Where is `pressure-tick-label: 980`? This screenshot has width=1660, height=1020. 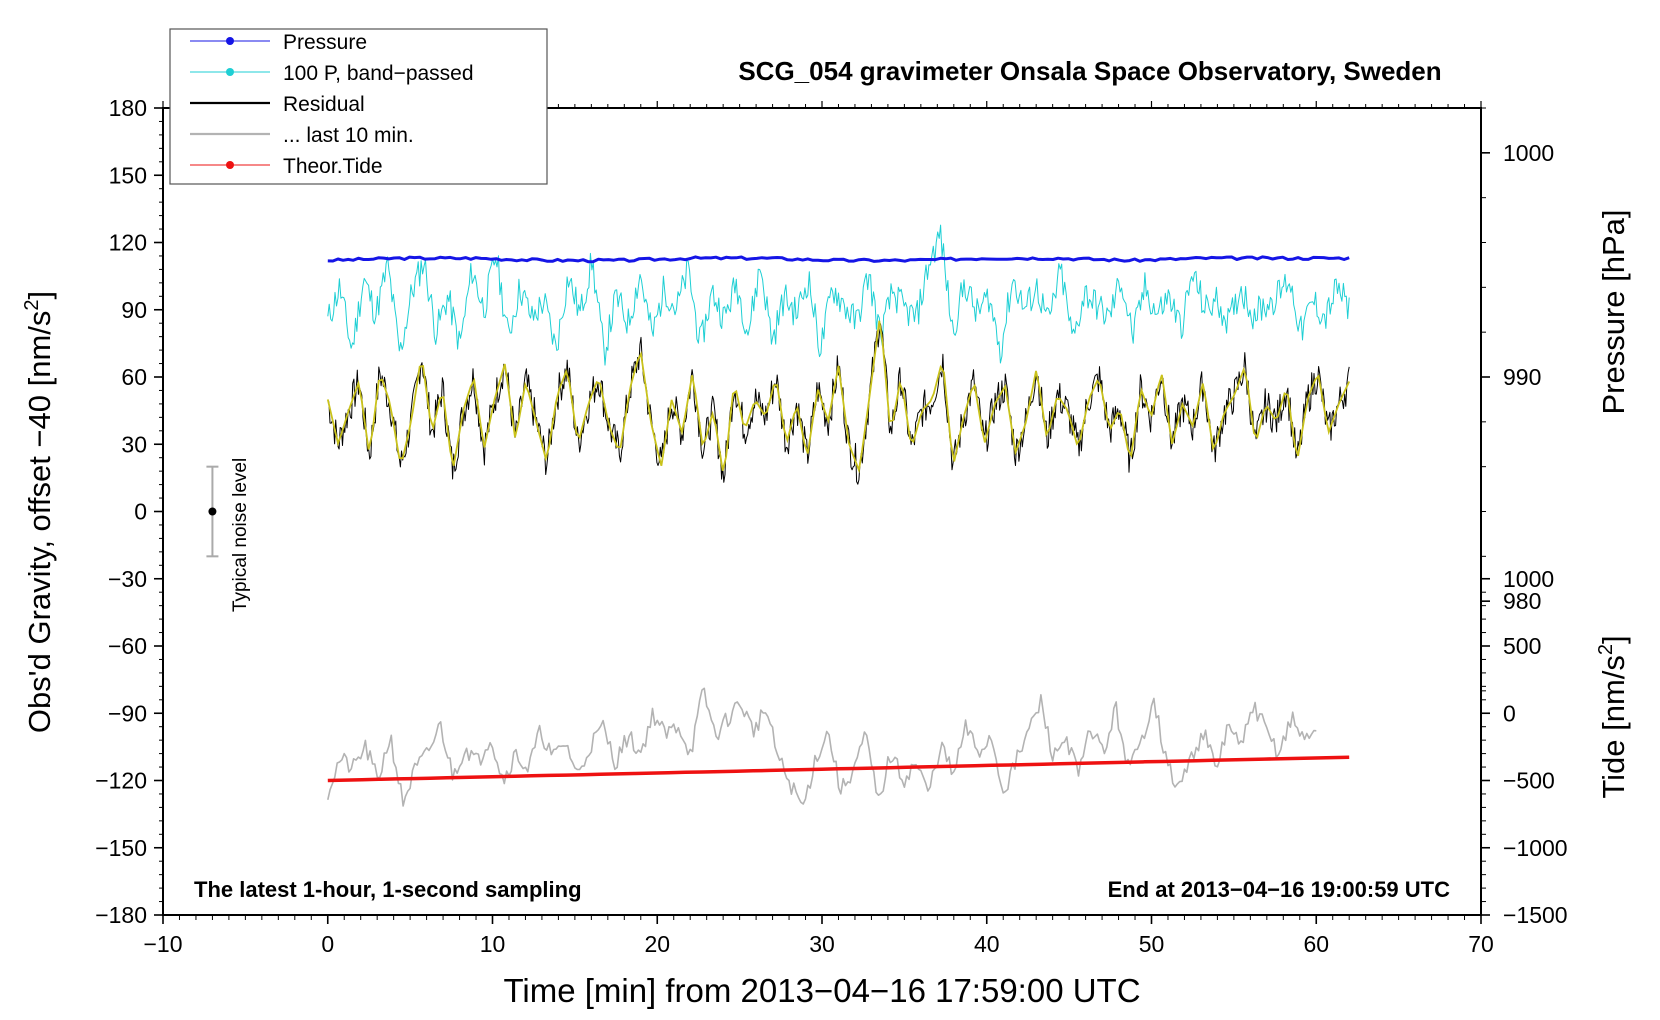
pressure-tick-label: 980 is located at coordinates (1522, 601).